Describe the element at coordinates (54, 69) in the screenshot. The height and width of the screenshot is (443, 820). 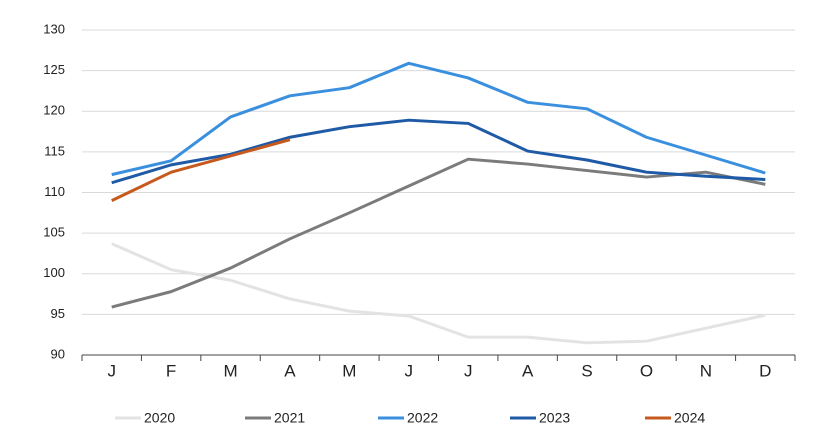
I see `y-tick-label: 125` at that location.